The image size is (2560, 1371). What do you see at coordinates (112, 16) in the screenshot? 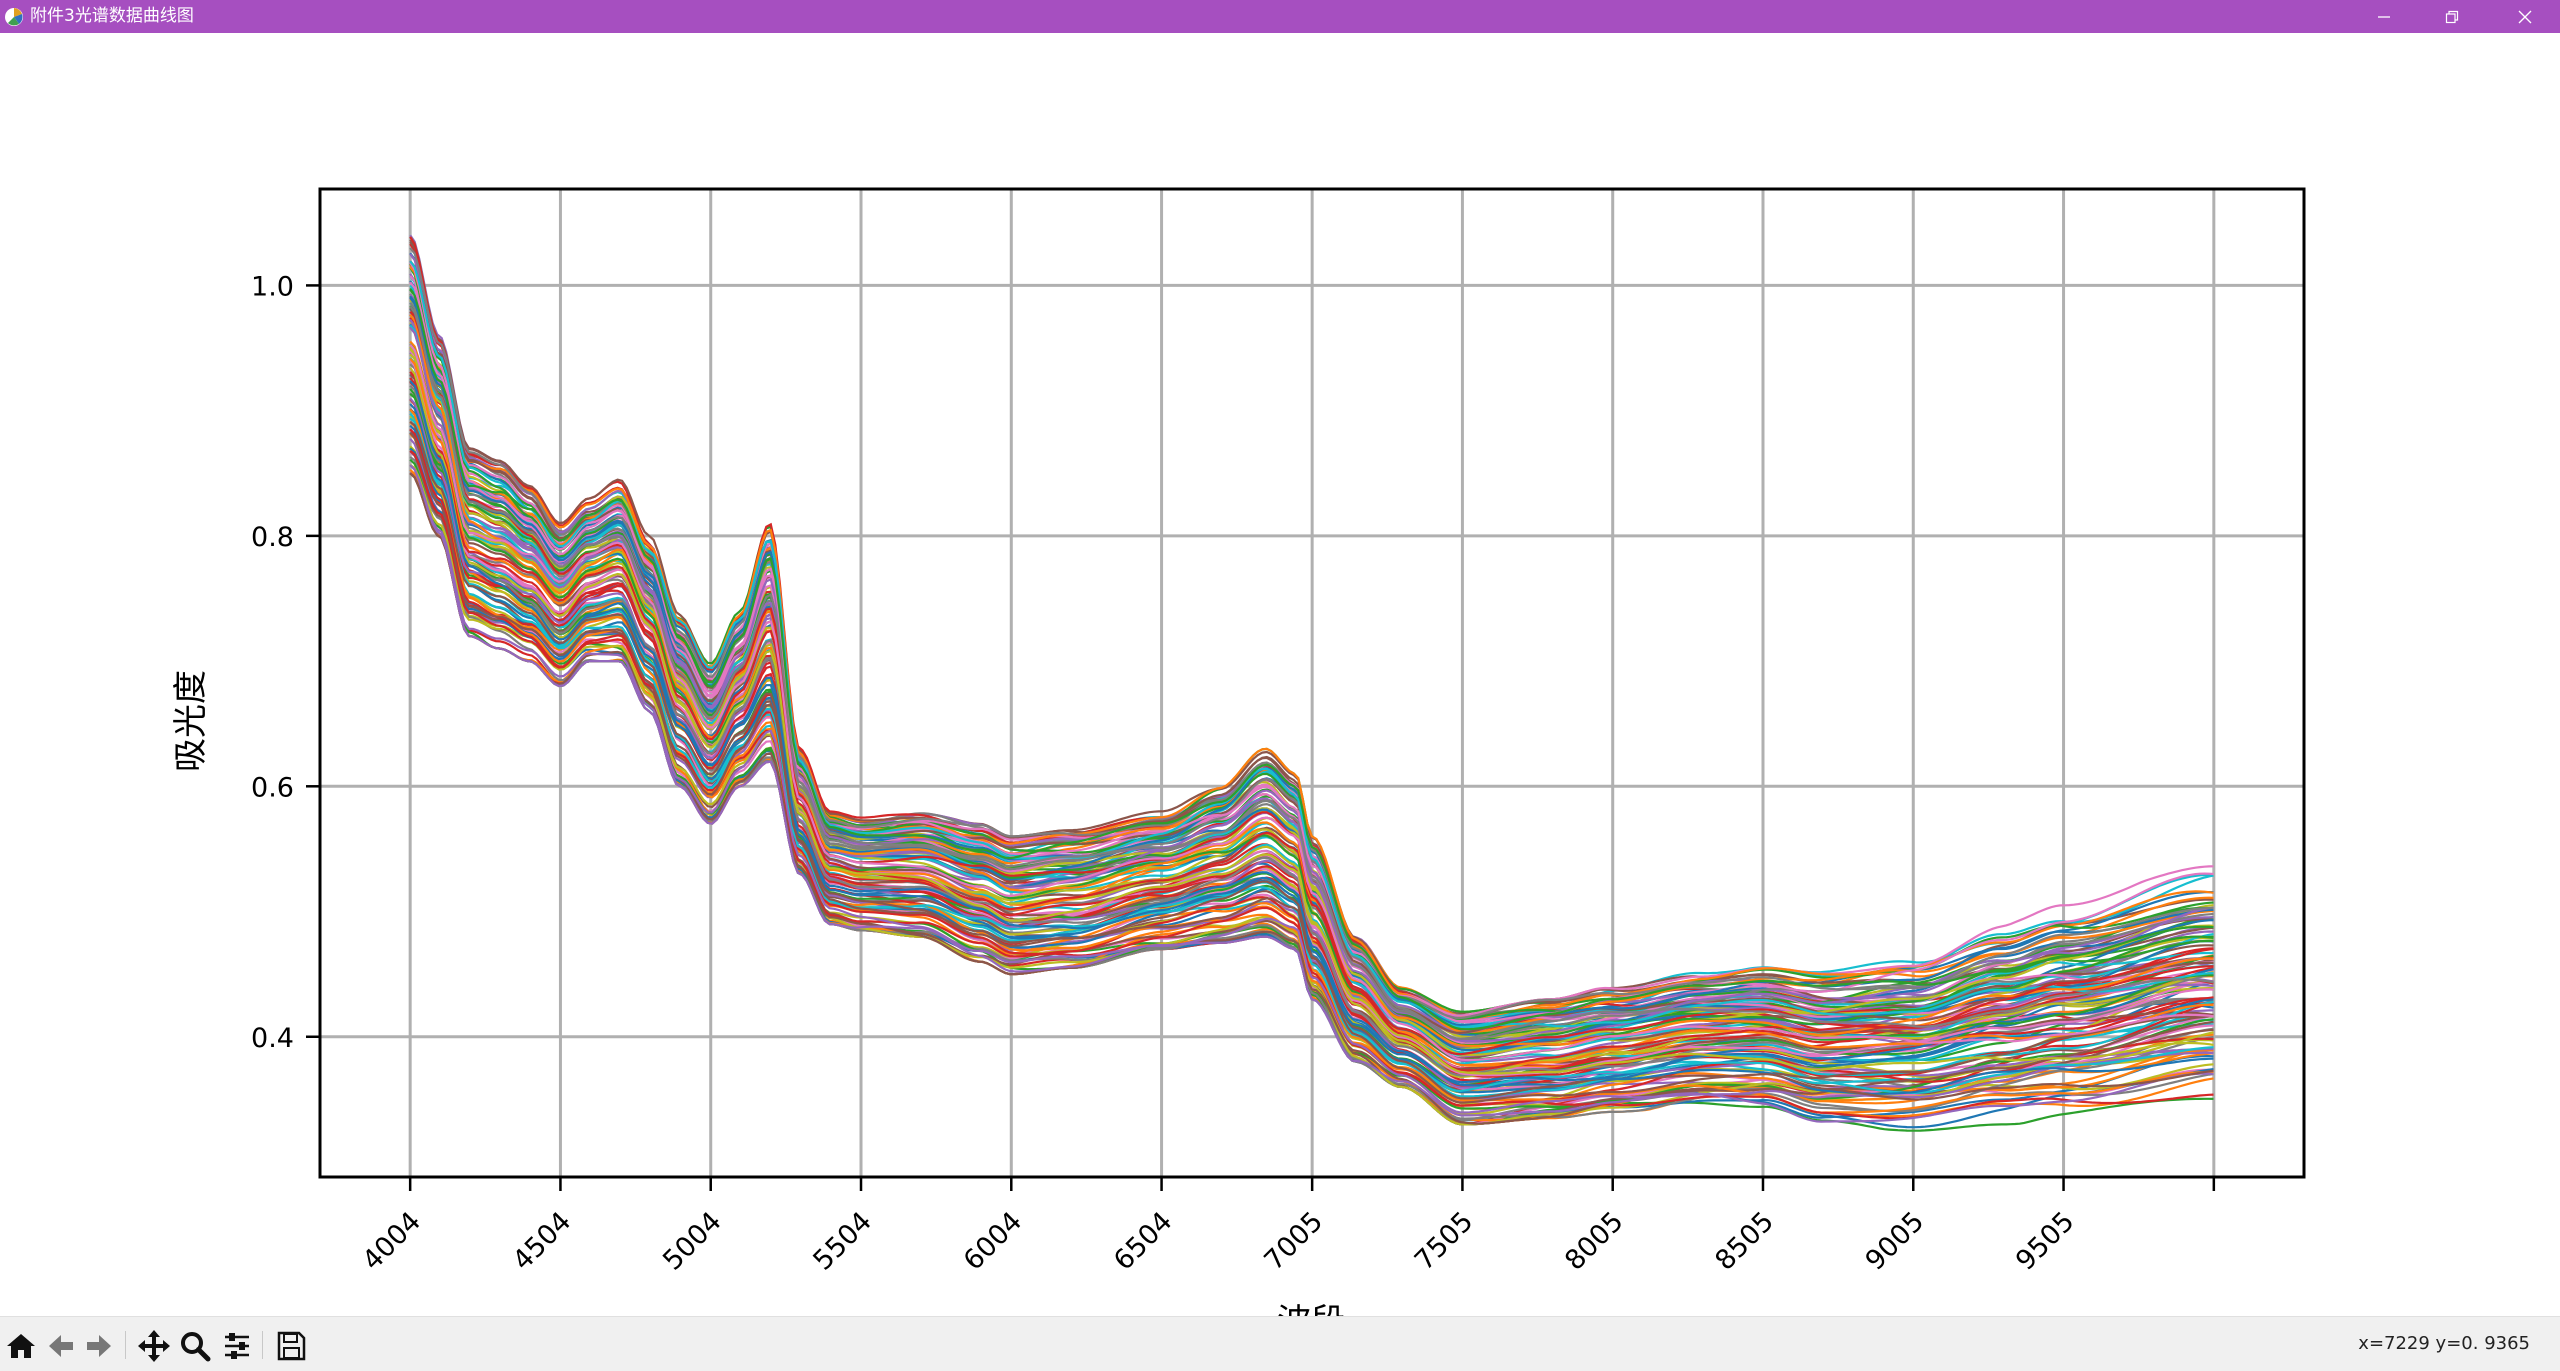
I see `window-title: 附件3光谱数据曲线图` at bounding box center [112, 16].